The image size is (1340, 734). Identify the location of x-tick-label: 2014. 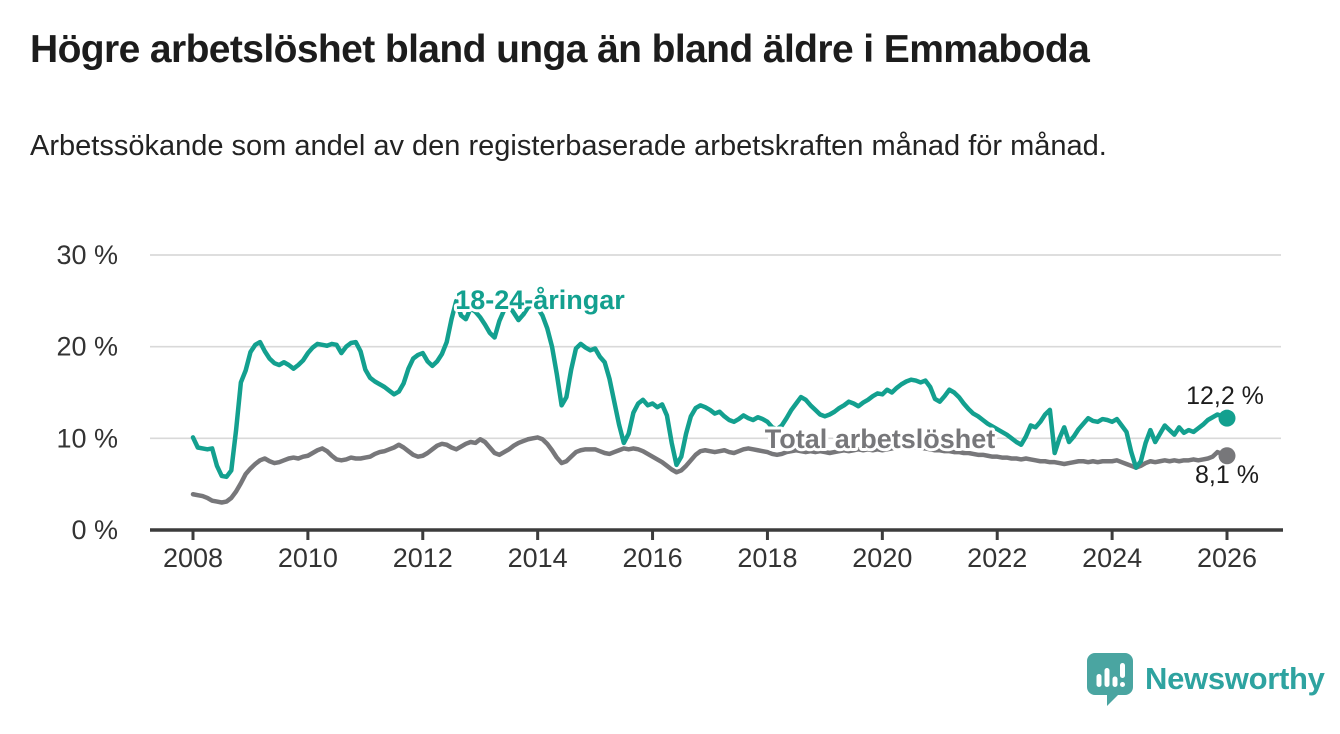
(538, 558).